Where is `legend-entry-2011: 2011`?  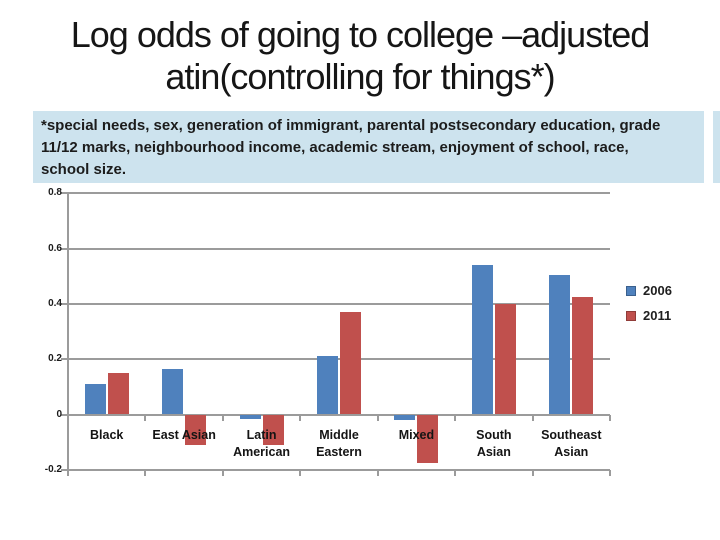
legend-entry-2011: 2011 is located at coordinates (648, 315).